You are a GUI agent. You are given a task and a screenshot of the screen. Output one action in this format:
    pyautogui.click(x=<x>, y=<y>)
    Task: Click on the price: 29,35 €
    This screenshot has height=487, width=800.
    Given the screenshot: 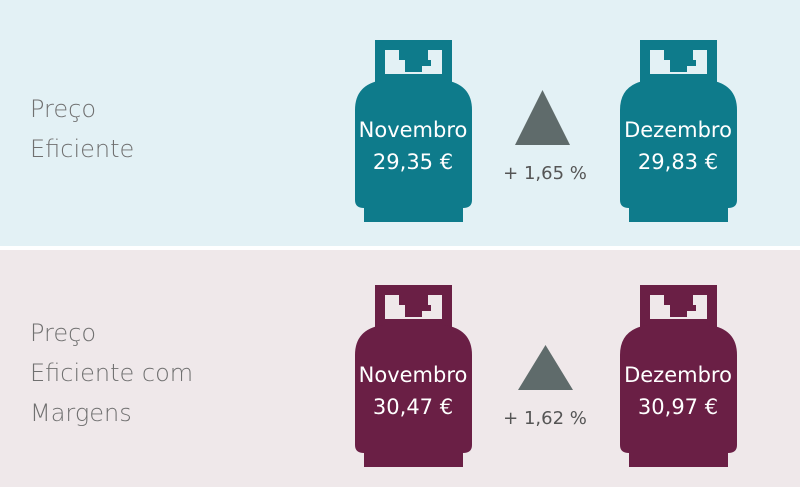 What is the action you would take?
    pyautogui.click(x=413, y=162)
    